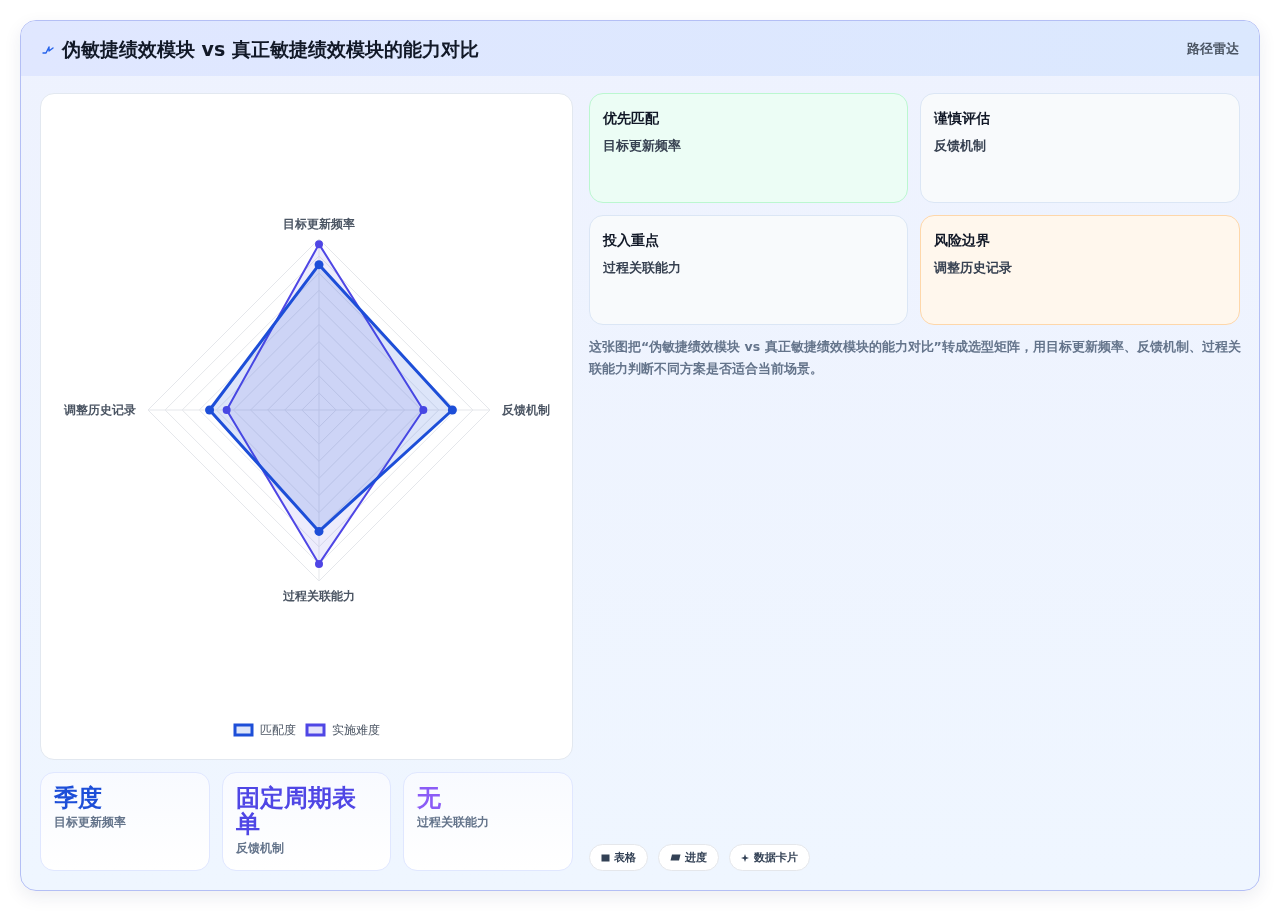 The image size is (1280, 911). I want to click on legend-label: 匹配度, so click(277, 730).